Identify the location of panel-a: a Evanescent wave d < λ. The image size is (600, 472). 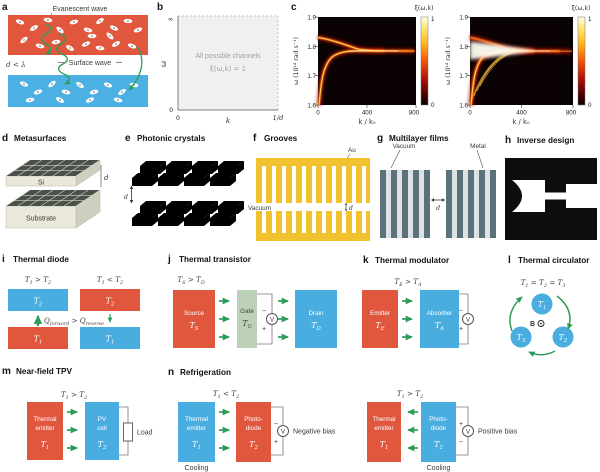
(75, 54).